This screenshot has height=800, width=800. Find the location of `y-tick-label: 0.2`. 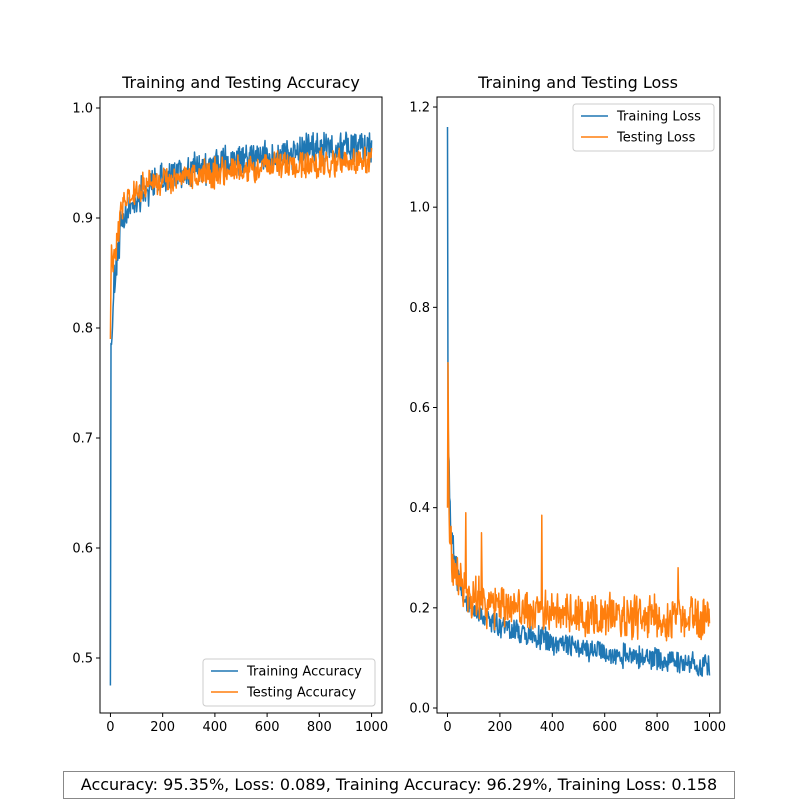

y-tick-label: 0.2 is located at coordinates (419, 608).